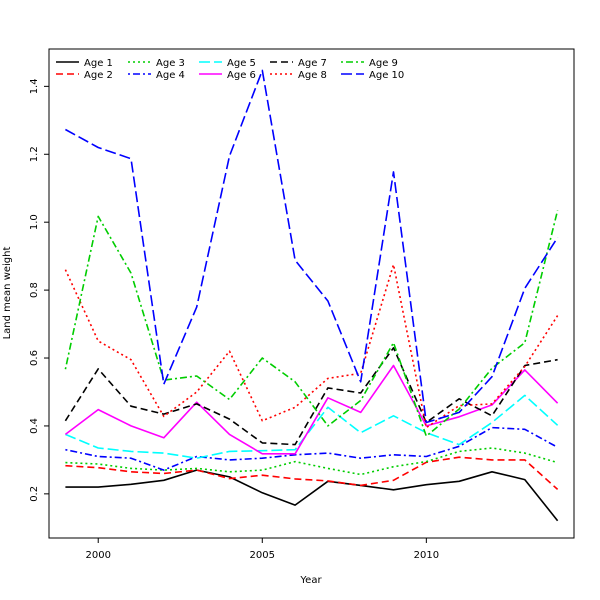 The width and height of the screenshot is (600, 600). I want to click on legend-label-age-3: Age 3, so click(170, 63).